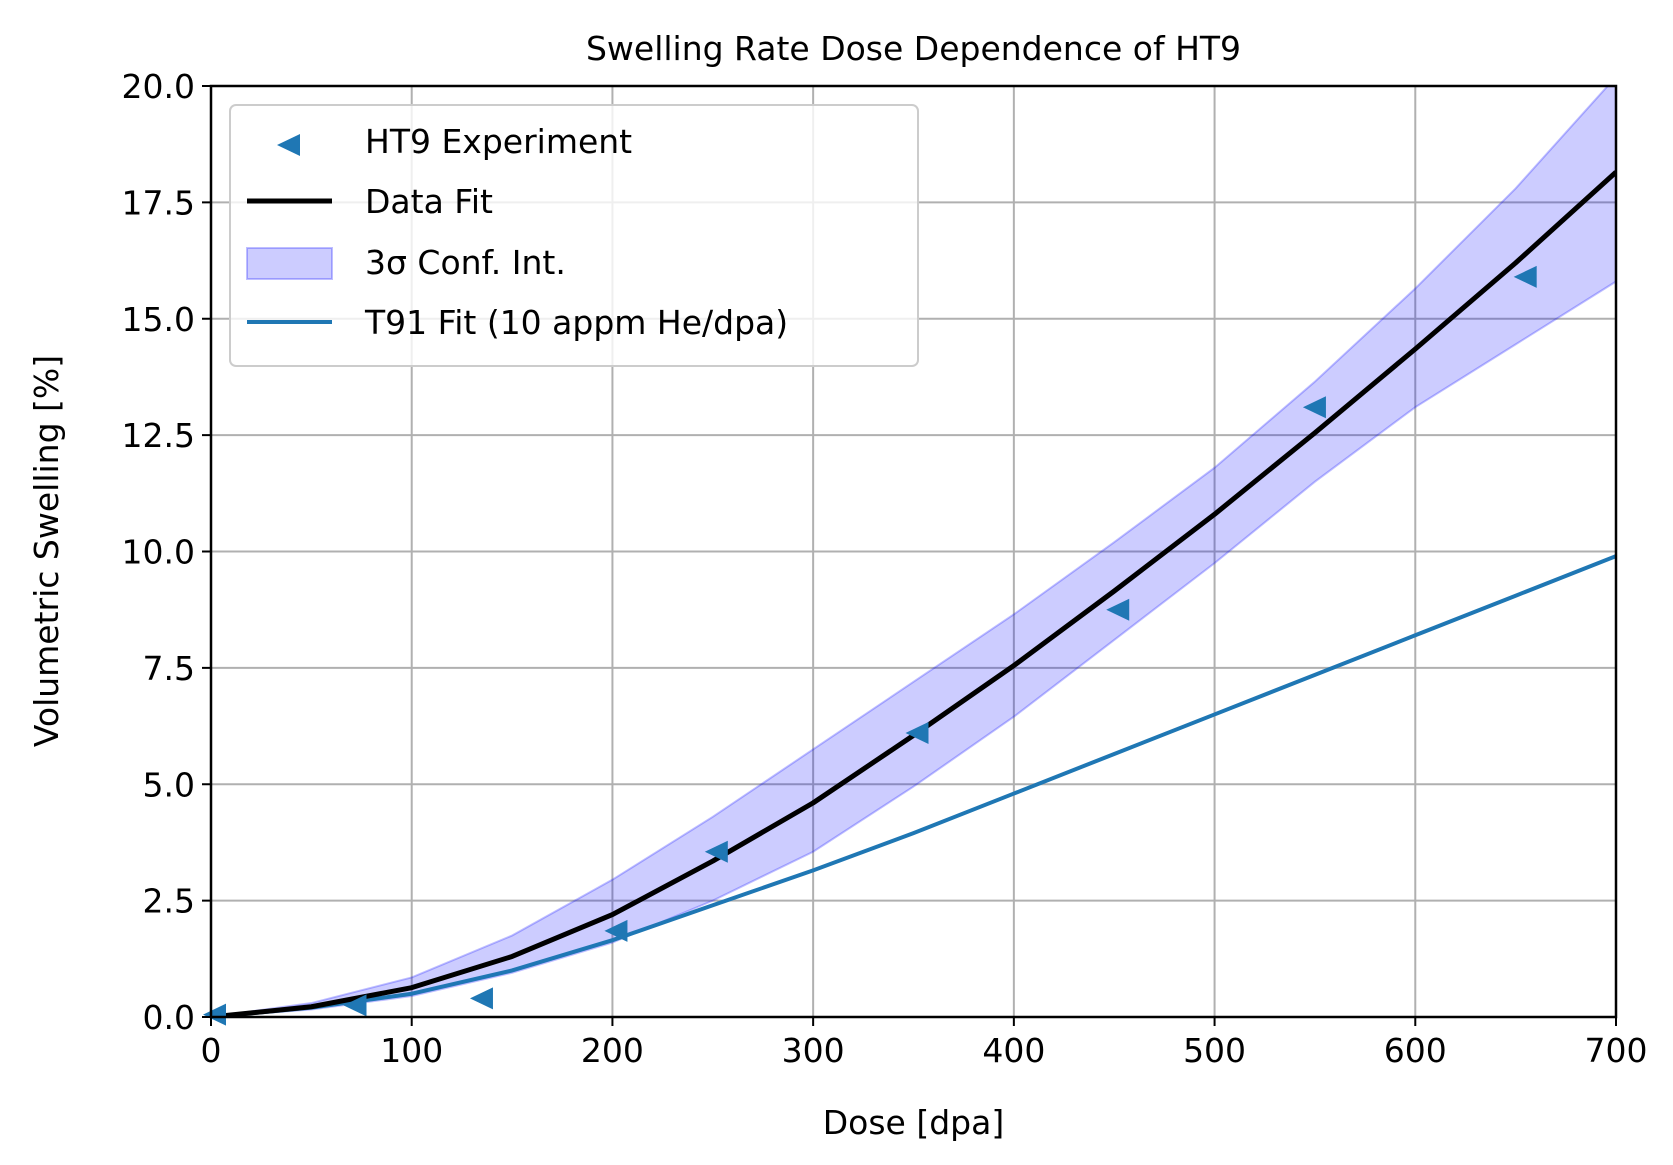 The height and width of the screenshot is (1165, 1673). Describe the element at coordinates (924, 1043) in the screenshot. I see `x-axis-ticks: 0 100 200 300 400 500 600 700` at that location.